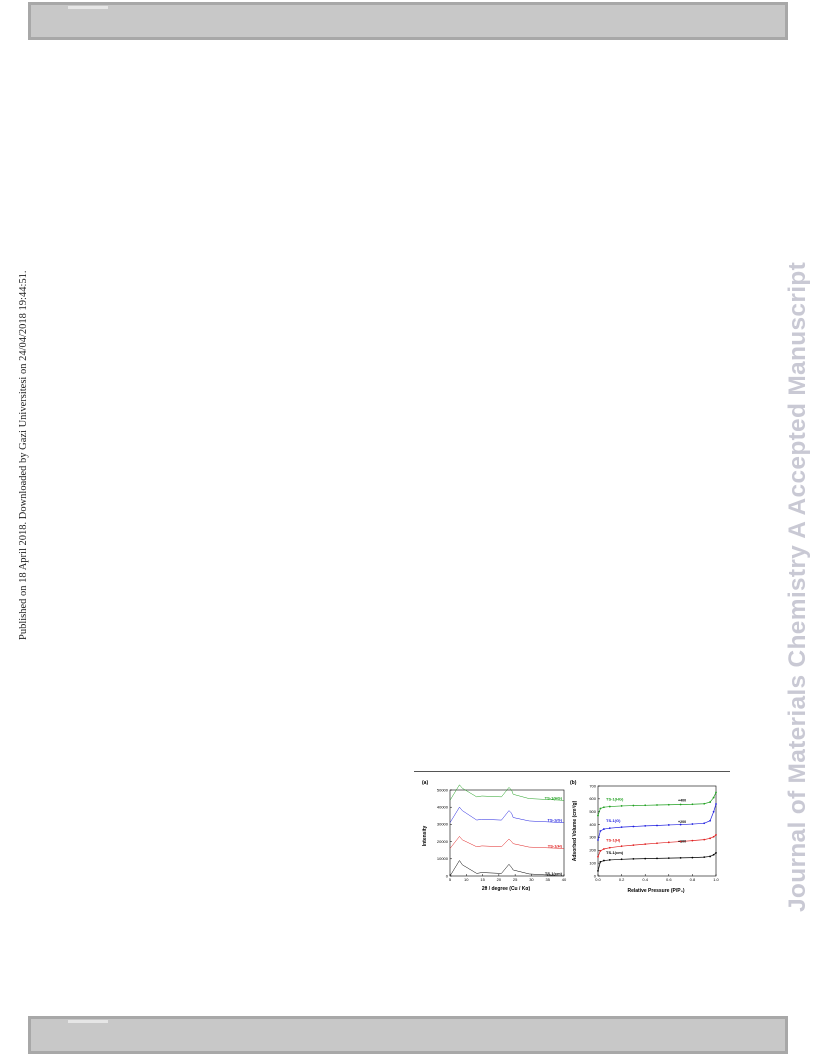  I want to click on footer-bar, so click(408, 1035).